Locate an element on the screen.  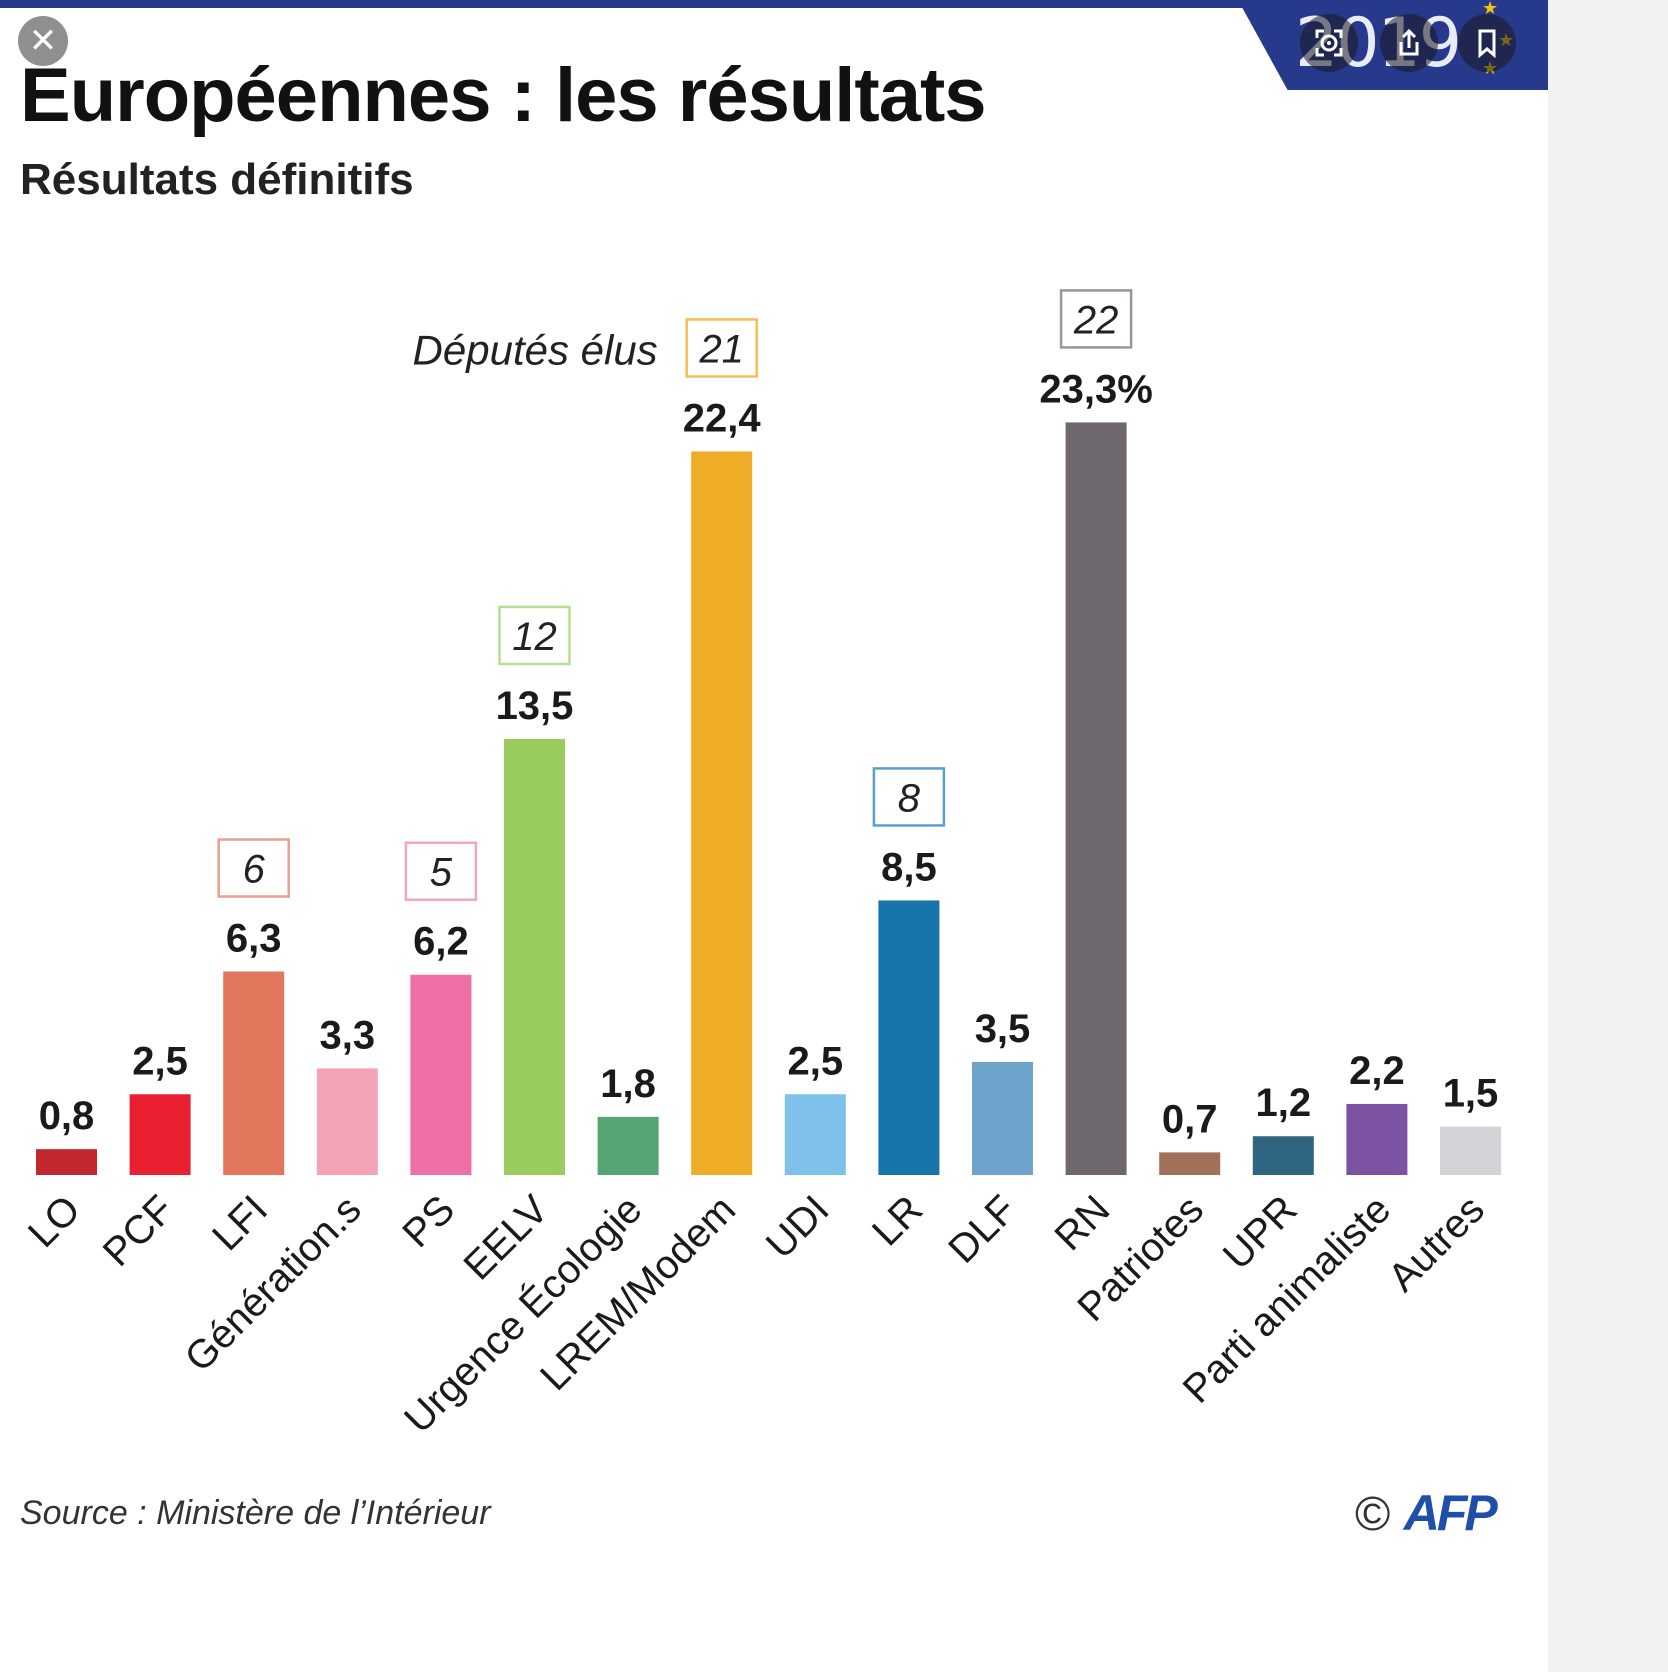
category-label: LR is located at coordinates (897, 1220).